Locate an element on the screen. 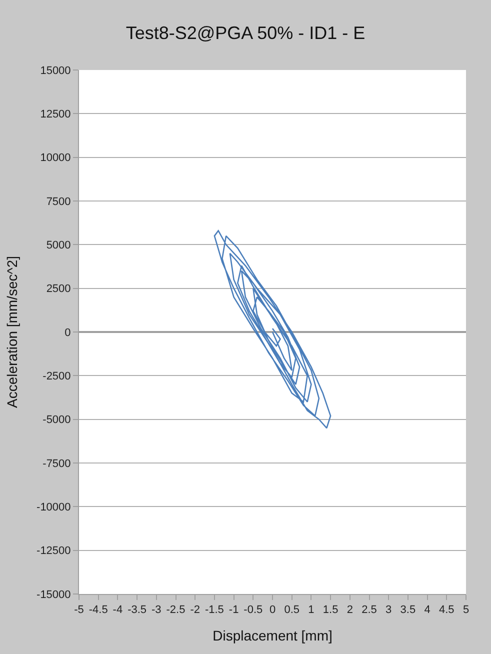 The height and width of the screenshot is (654, 491). x-tick-label: -5 is located at coordinates (79, 610).